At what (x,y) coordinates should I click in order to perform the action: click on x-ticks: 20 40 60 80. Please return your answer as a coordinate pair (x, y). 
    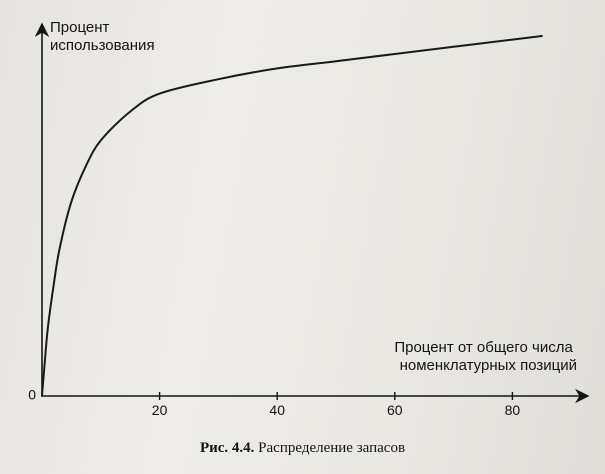
    Looking at the image, I should click on (336, 405).